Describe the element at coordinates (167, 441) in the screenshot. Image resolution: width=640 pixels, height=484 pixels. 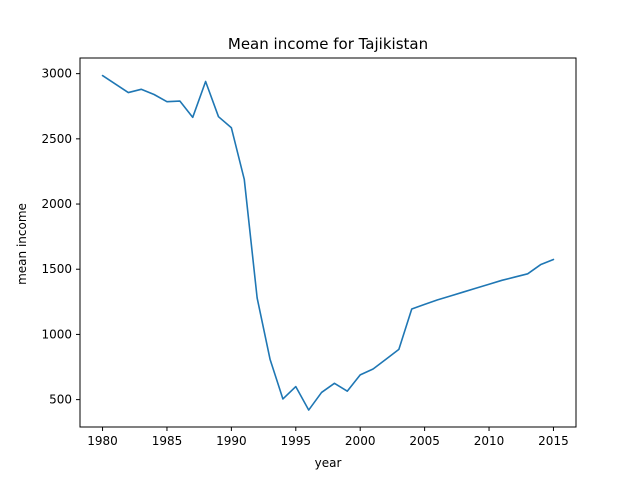
I see `x-tick-label: 1985` at that location.